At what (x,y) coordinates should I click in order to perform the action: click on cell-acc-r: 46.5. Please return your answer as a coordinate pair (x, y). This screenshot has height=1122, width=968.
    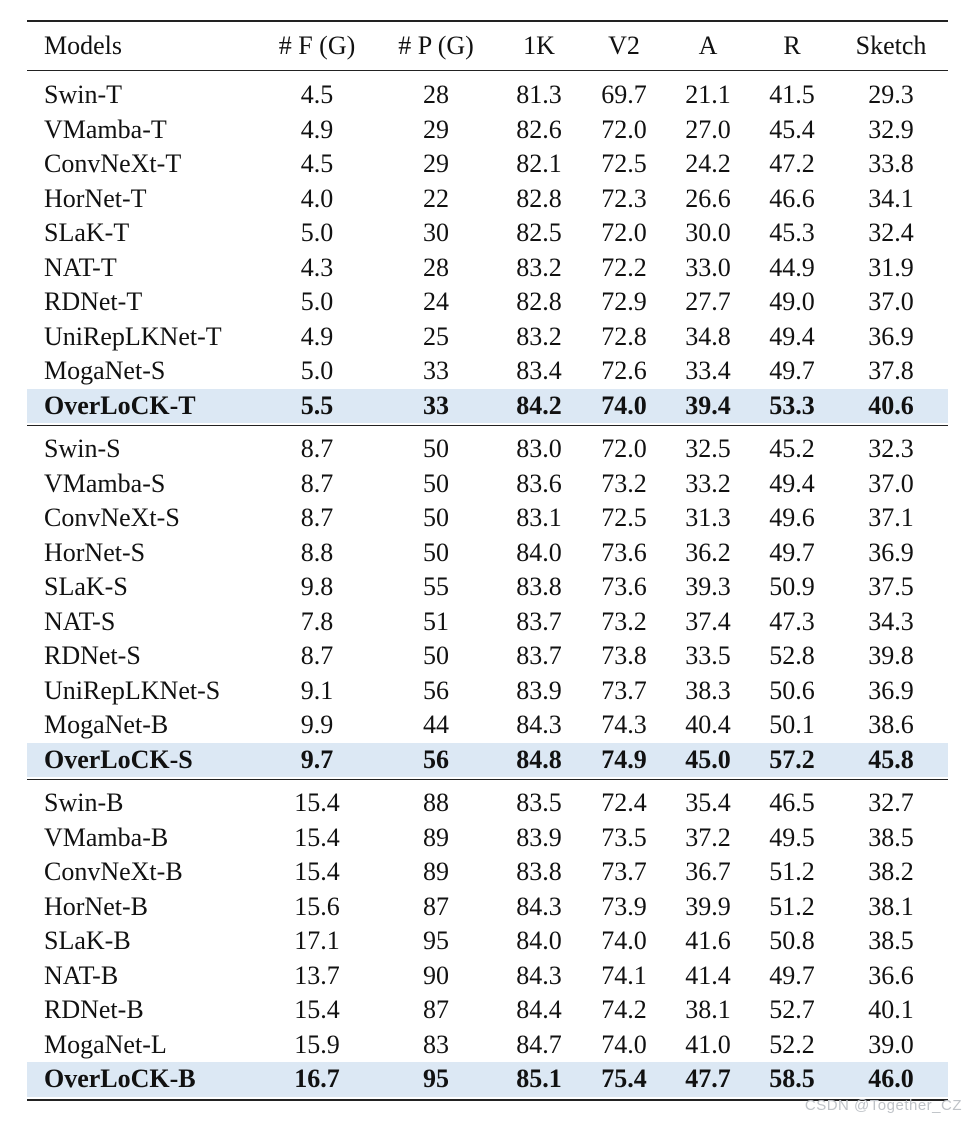
    Looking at the image, I should click on (792, 802).